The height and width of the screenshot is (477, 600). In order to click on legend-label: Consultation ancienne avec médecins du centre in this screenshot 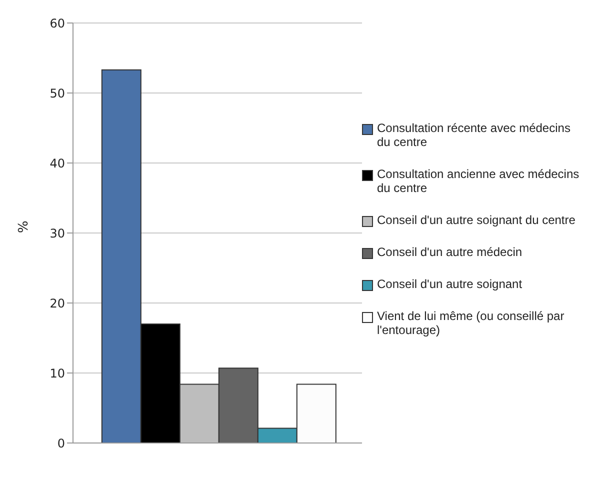, I will do `click(478, 181)`.